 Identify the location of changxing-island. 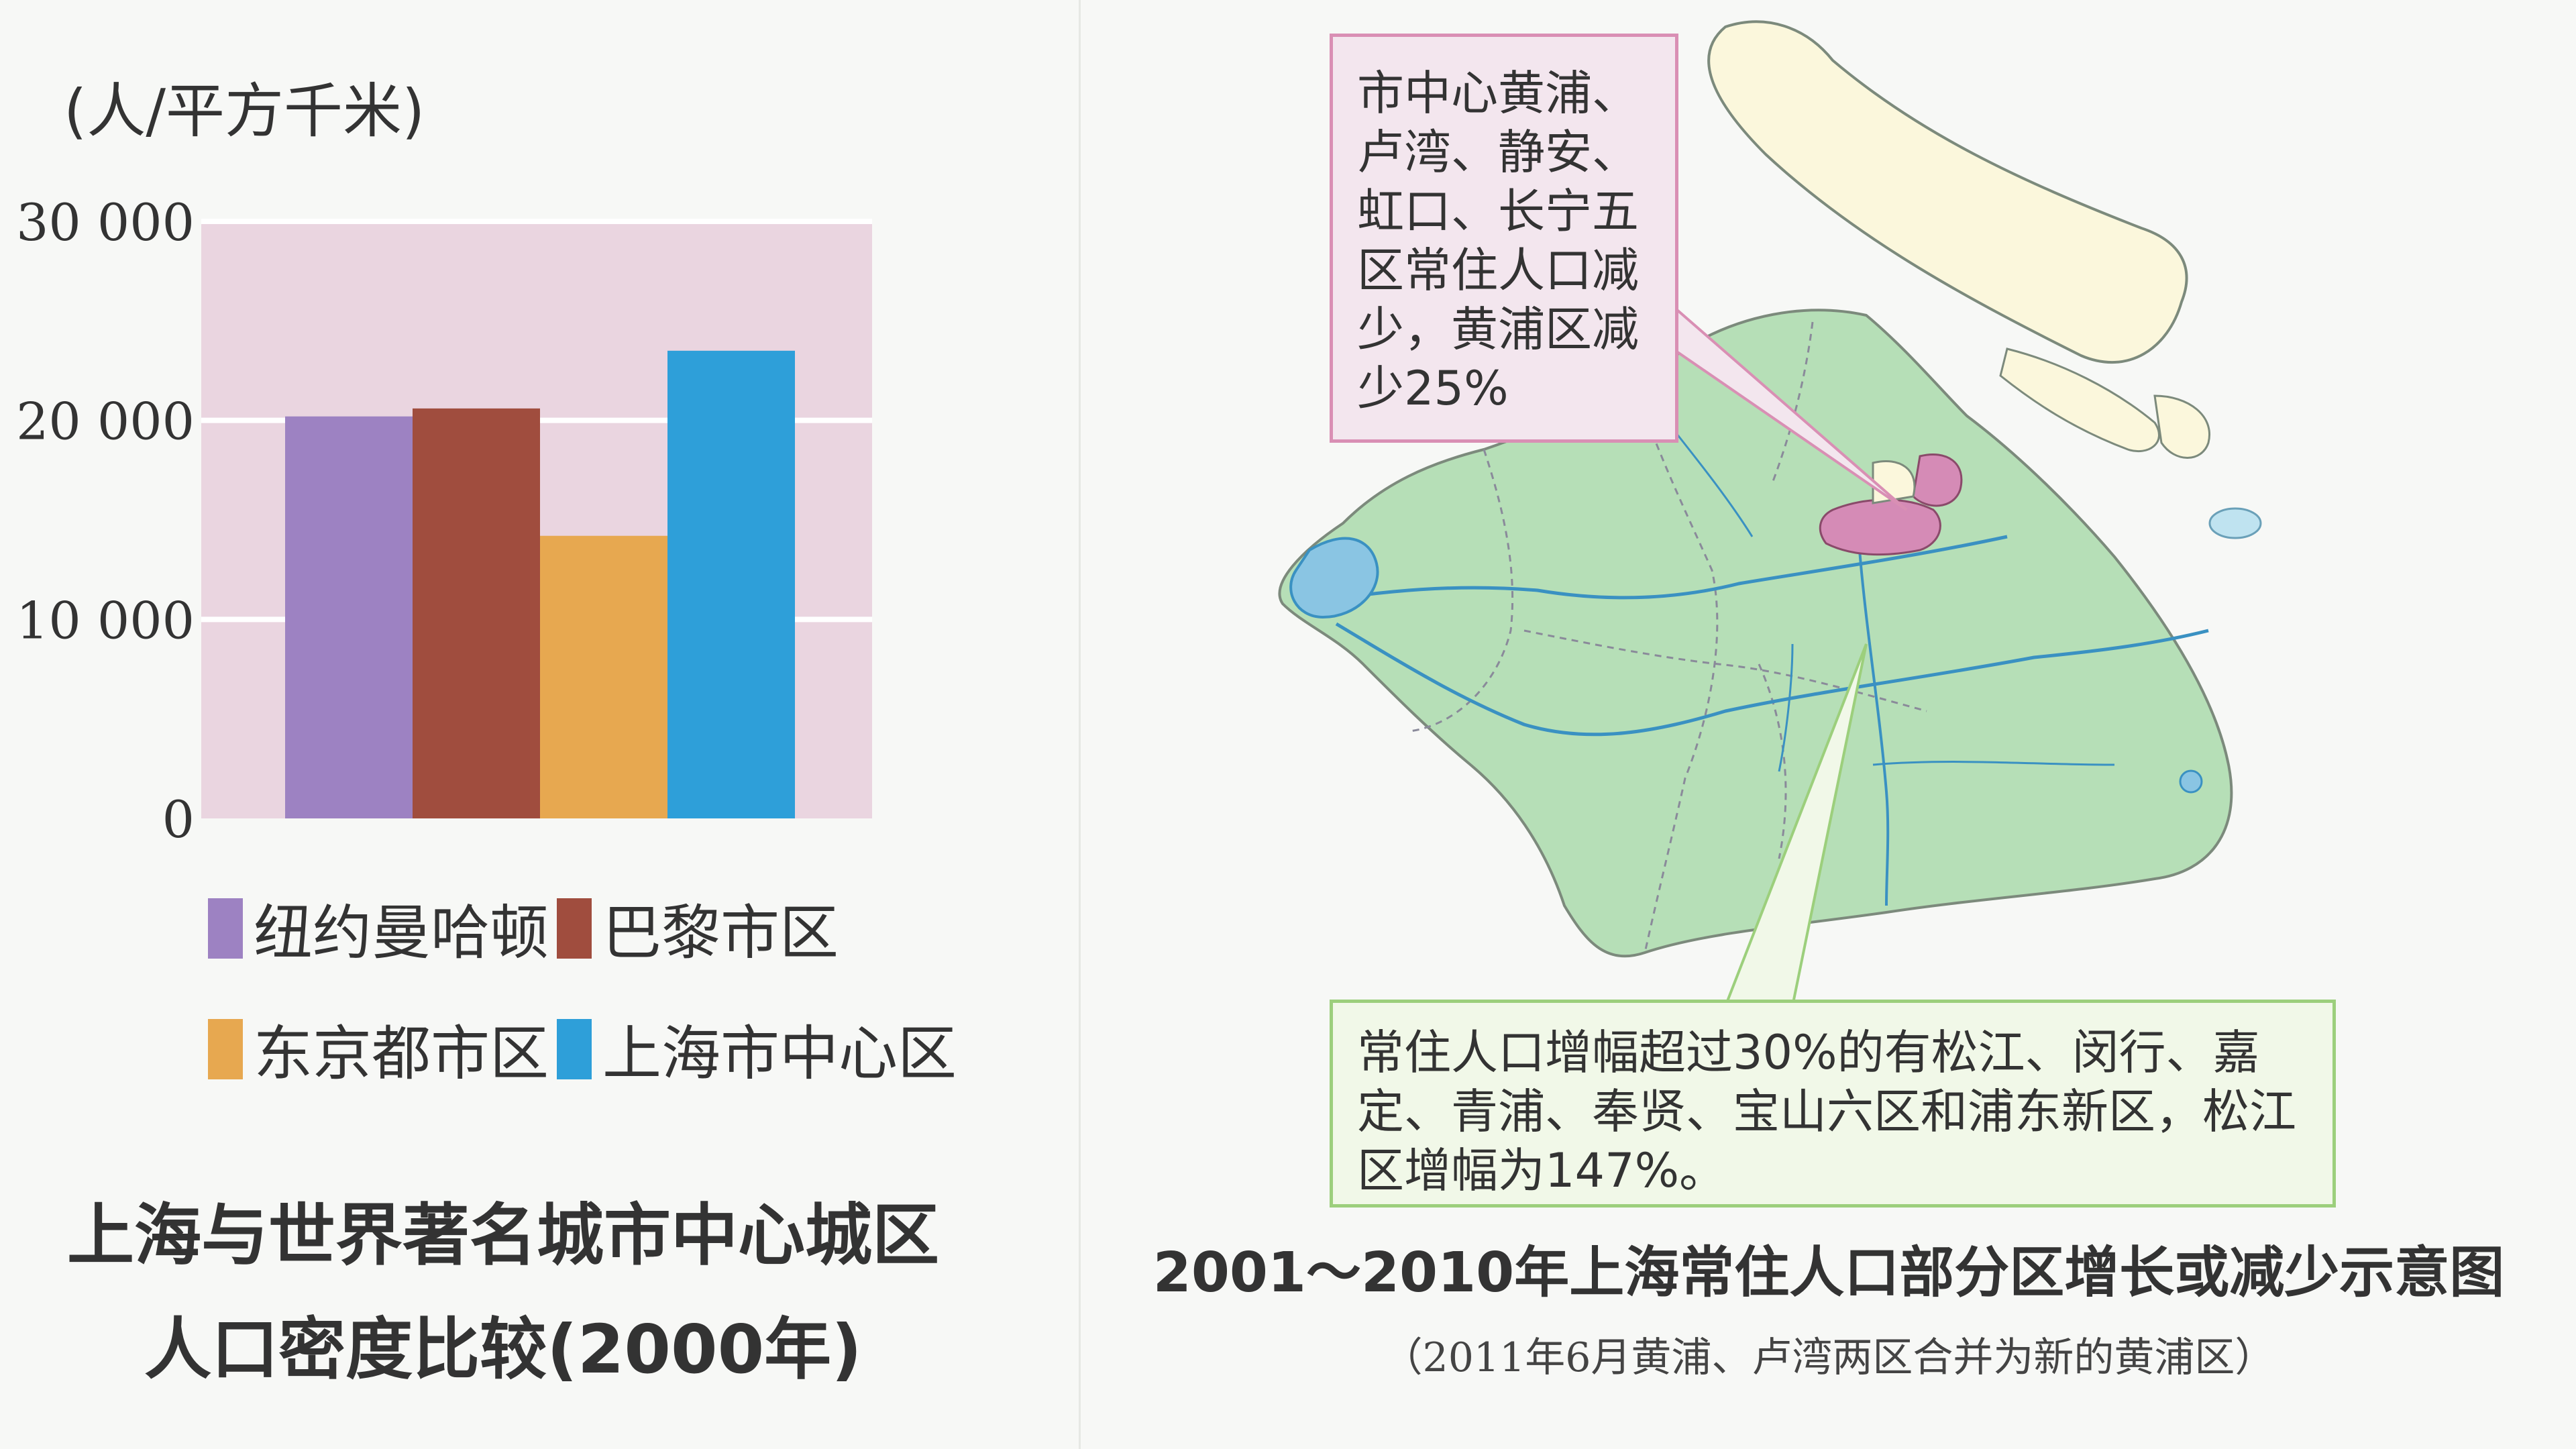
(2079, 400).